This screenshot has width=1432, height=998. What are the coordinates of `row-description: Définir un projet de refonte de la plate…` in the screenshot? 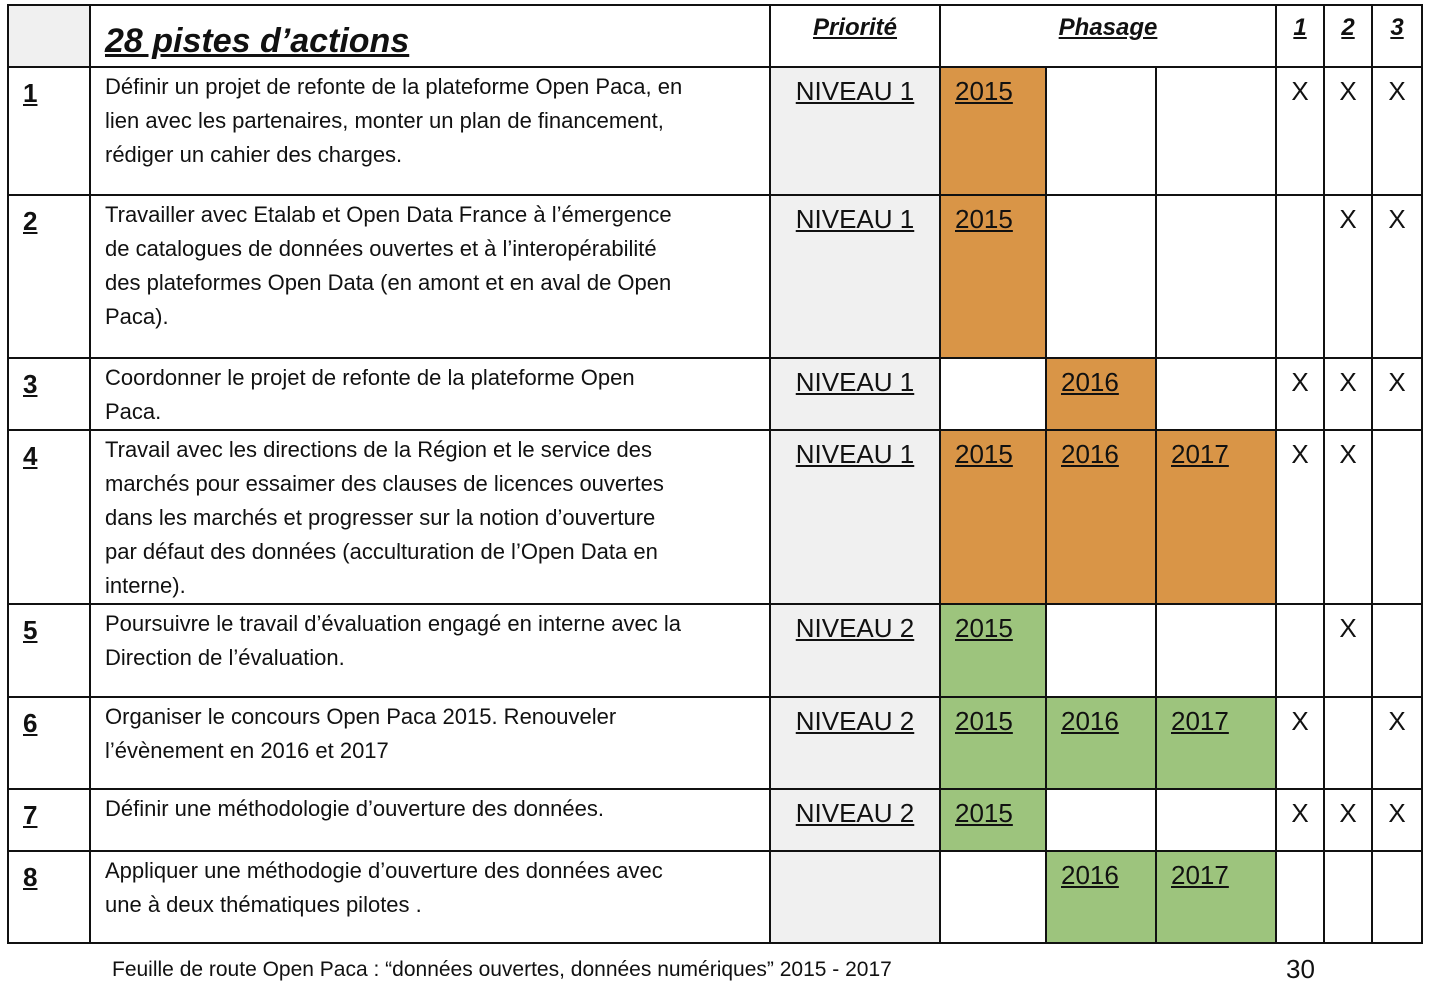 It's located at (430, 131).